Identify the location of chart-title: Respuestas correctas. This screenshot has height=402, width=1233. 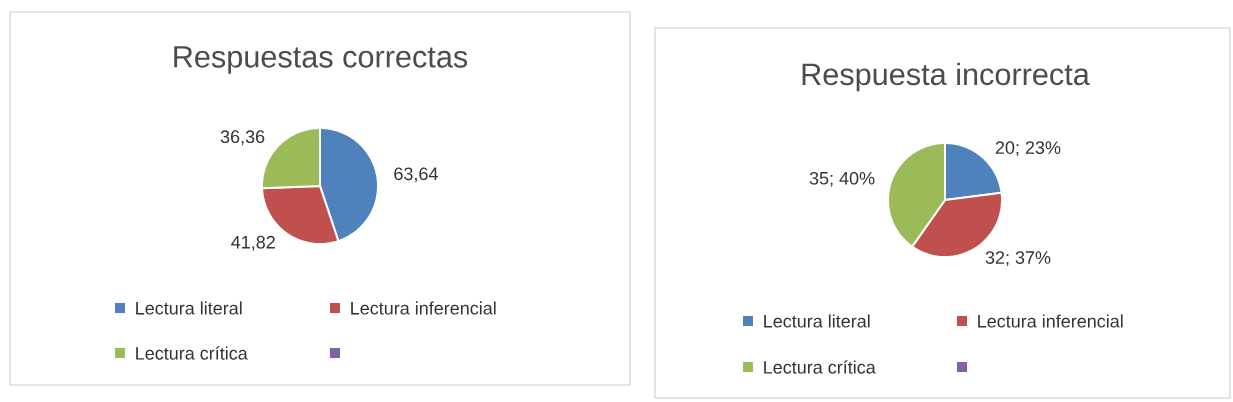
(321, 60).